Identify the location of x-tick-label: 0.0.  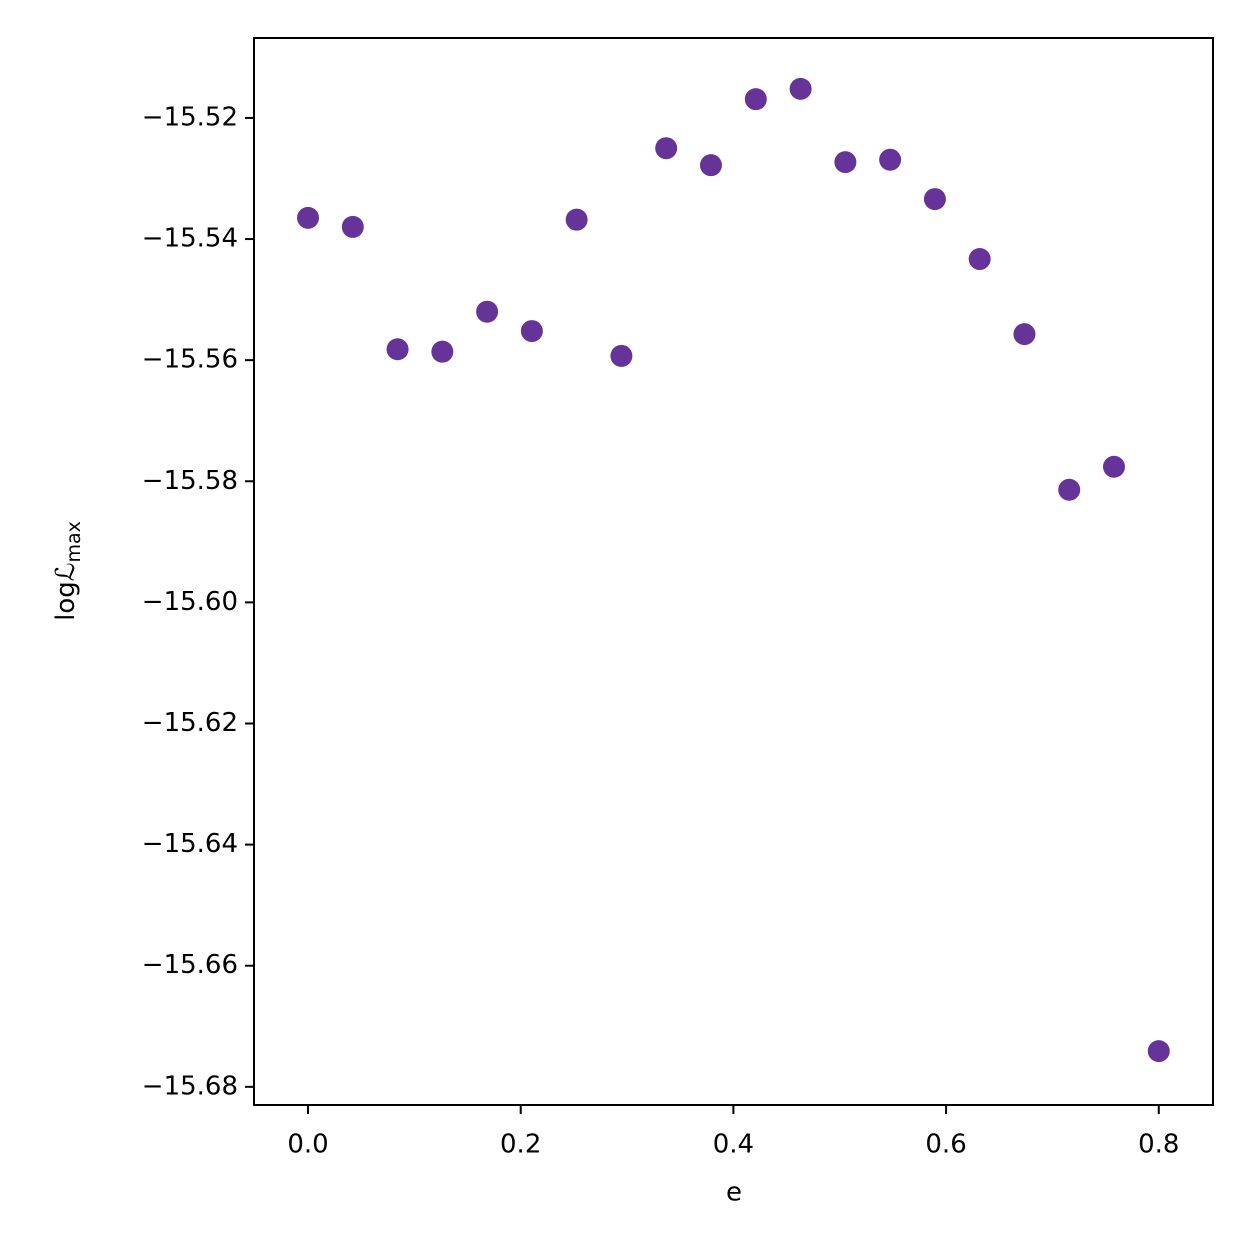
(307, 1145).